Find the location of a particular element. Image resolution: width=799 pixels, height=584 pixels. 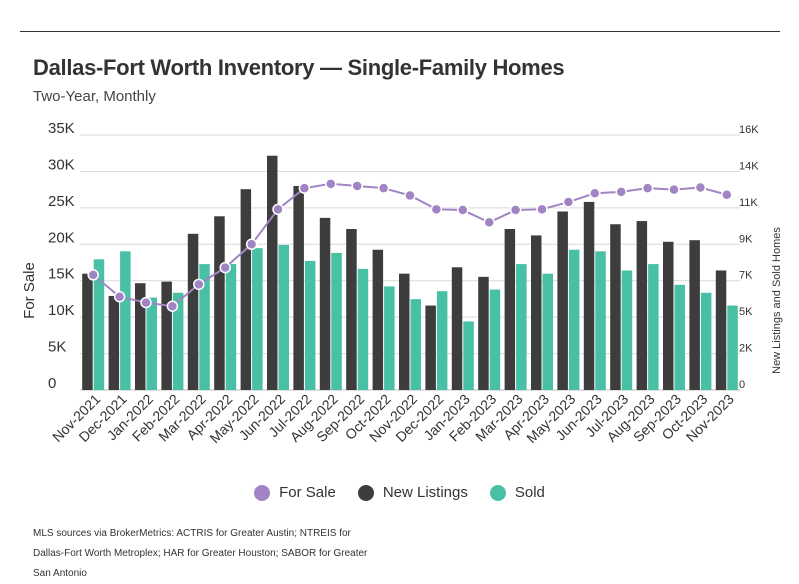

y2-axis-label: New Listings and Sold Homes is located at coordinates (777, 300).